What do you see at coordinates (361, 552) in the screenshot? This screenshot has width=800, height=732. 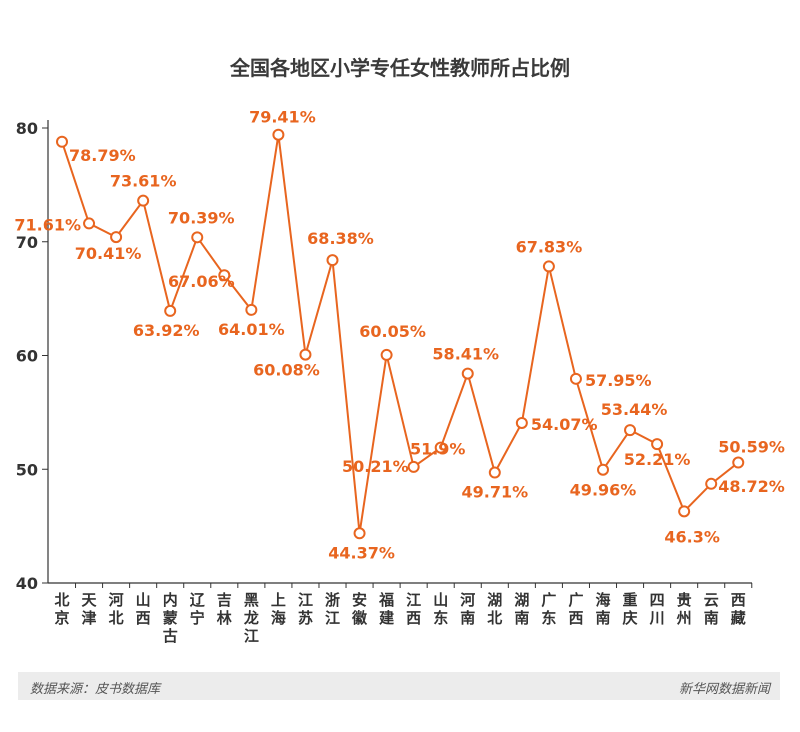 I see `data-label: 44.37%` at bounding box center [361, 552].